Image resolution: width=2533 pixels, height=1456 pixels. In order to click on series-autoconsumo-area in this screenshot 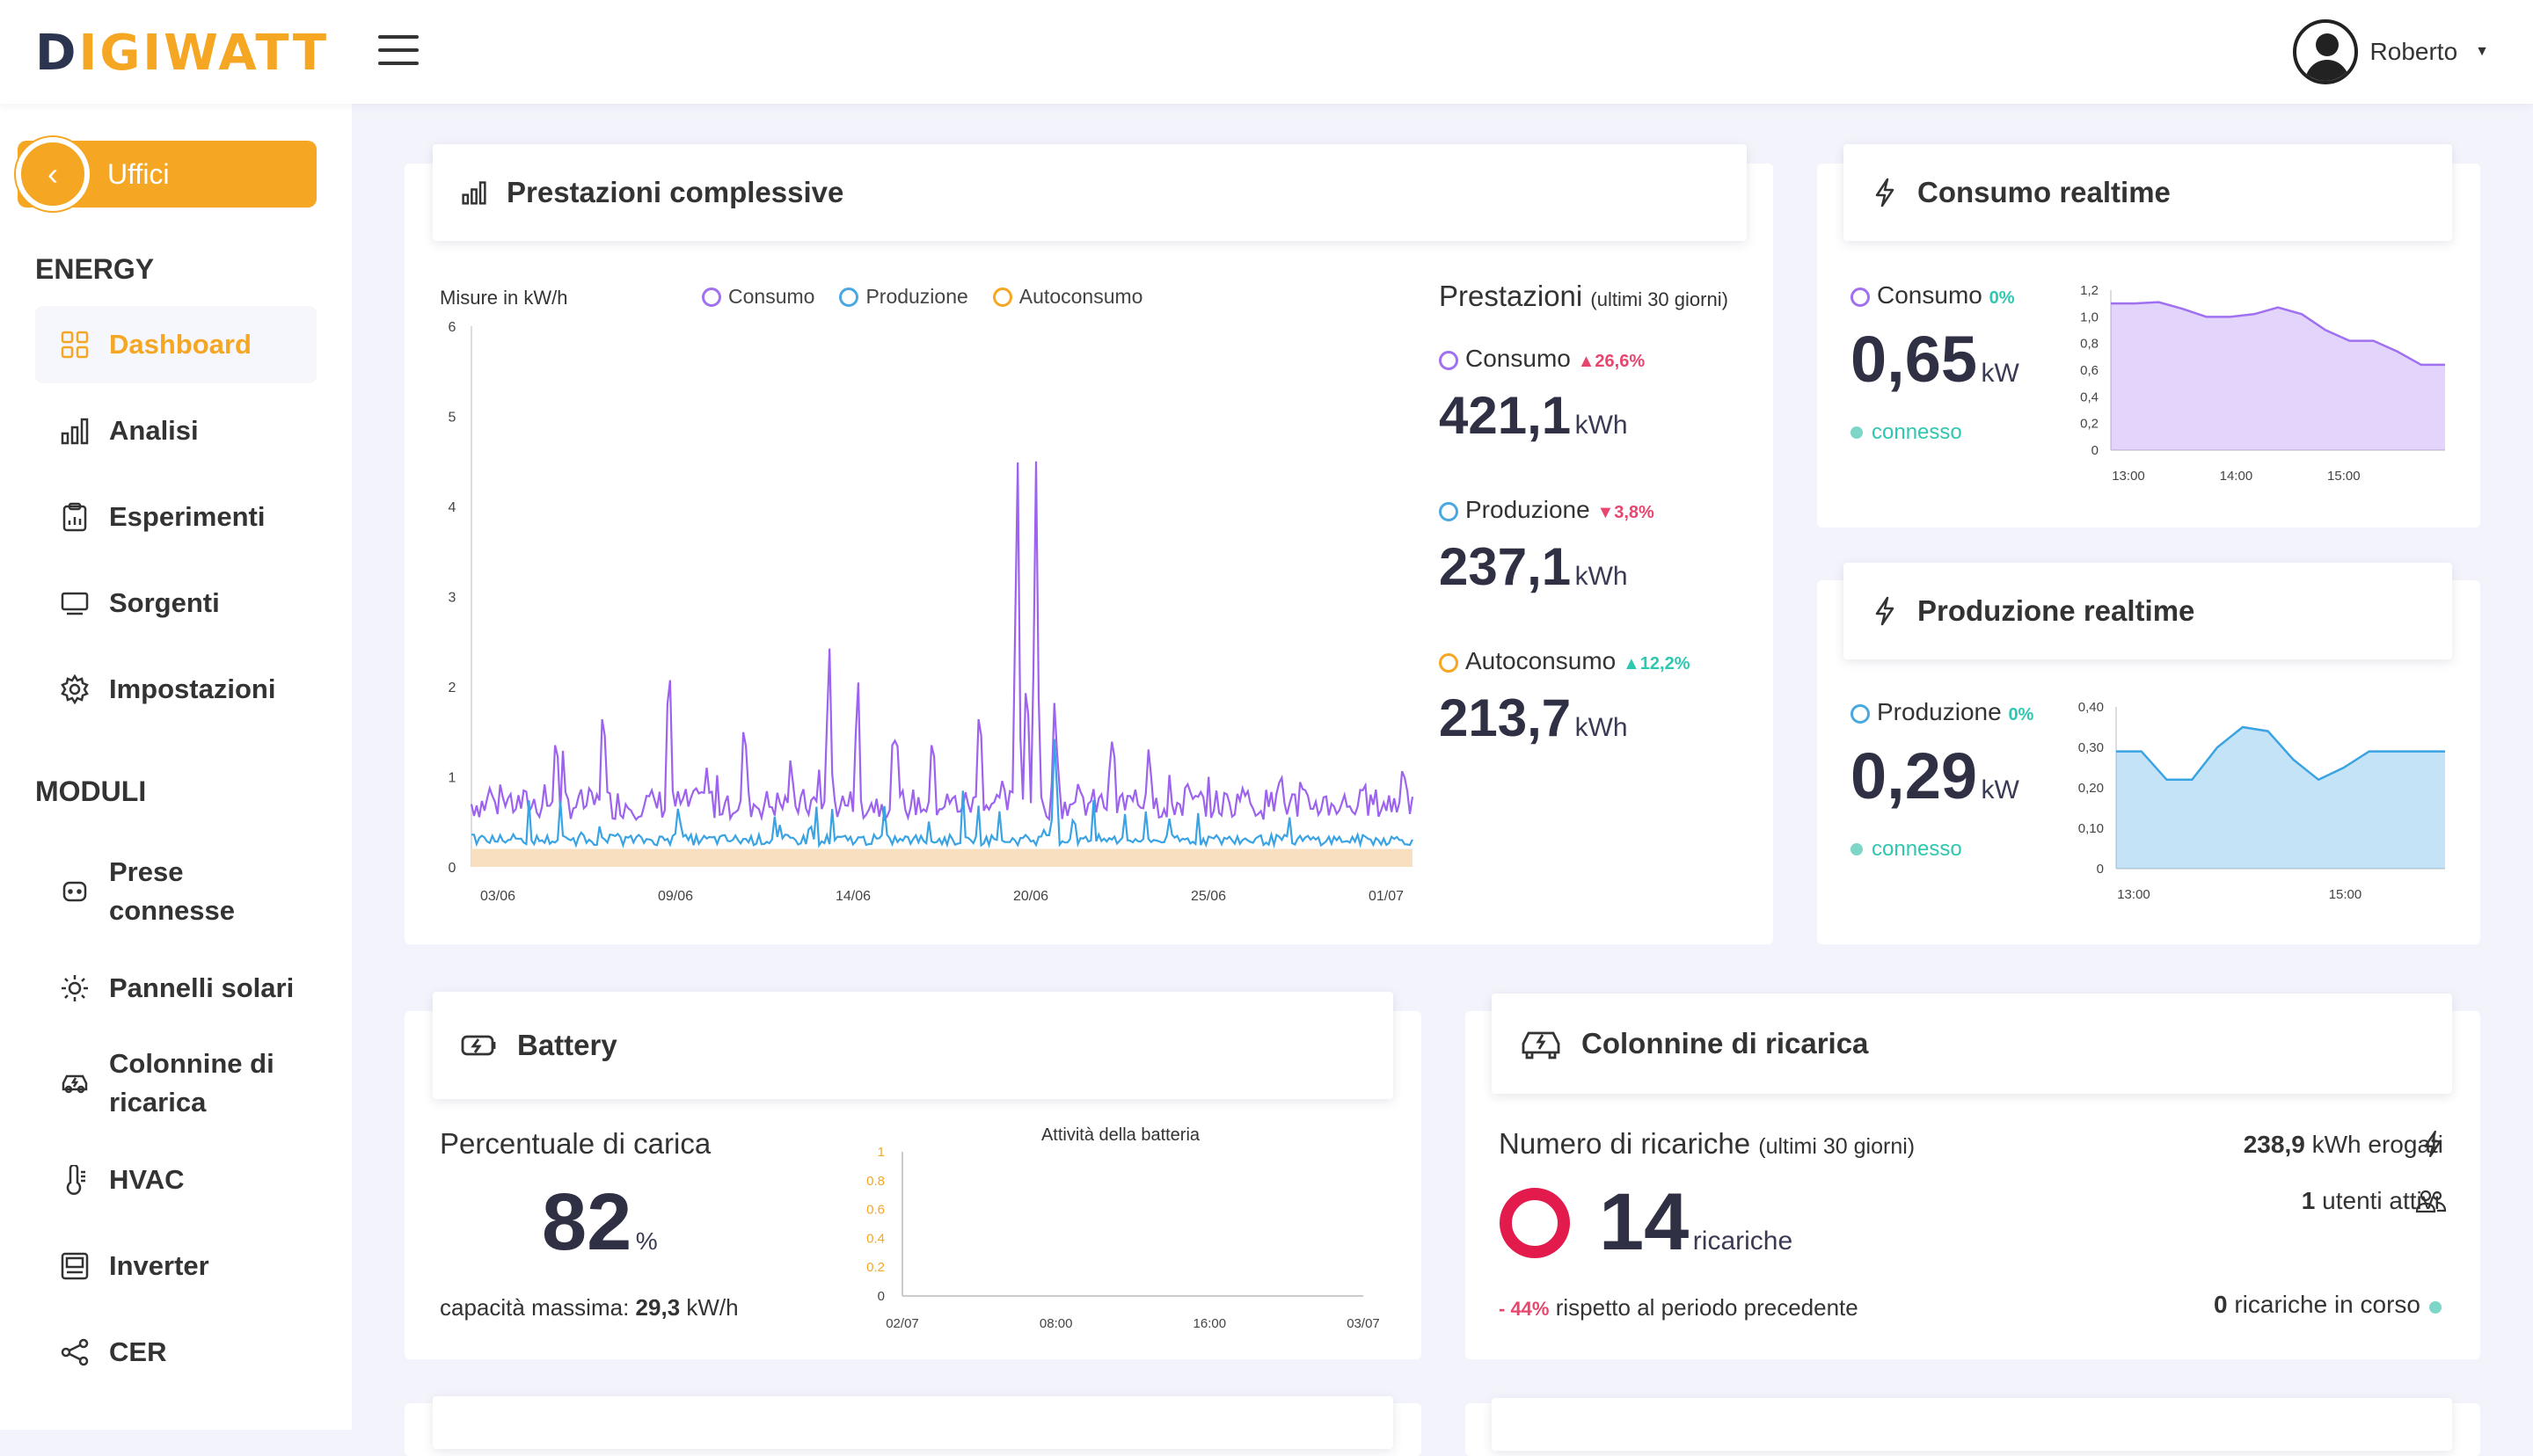, I will do `click(941, 857)`.